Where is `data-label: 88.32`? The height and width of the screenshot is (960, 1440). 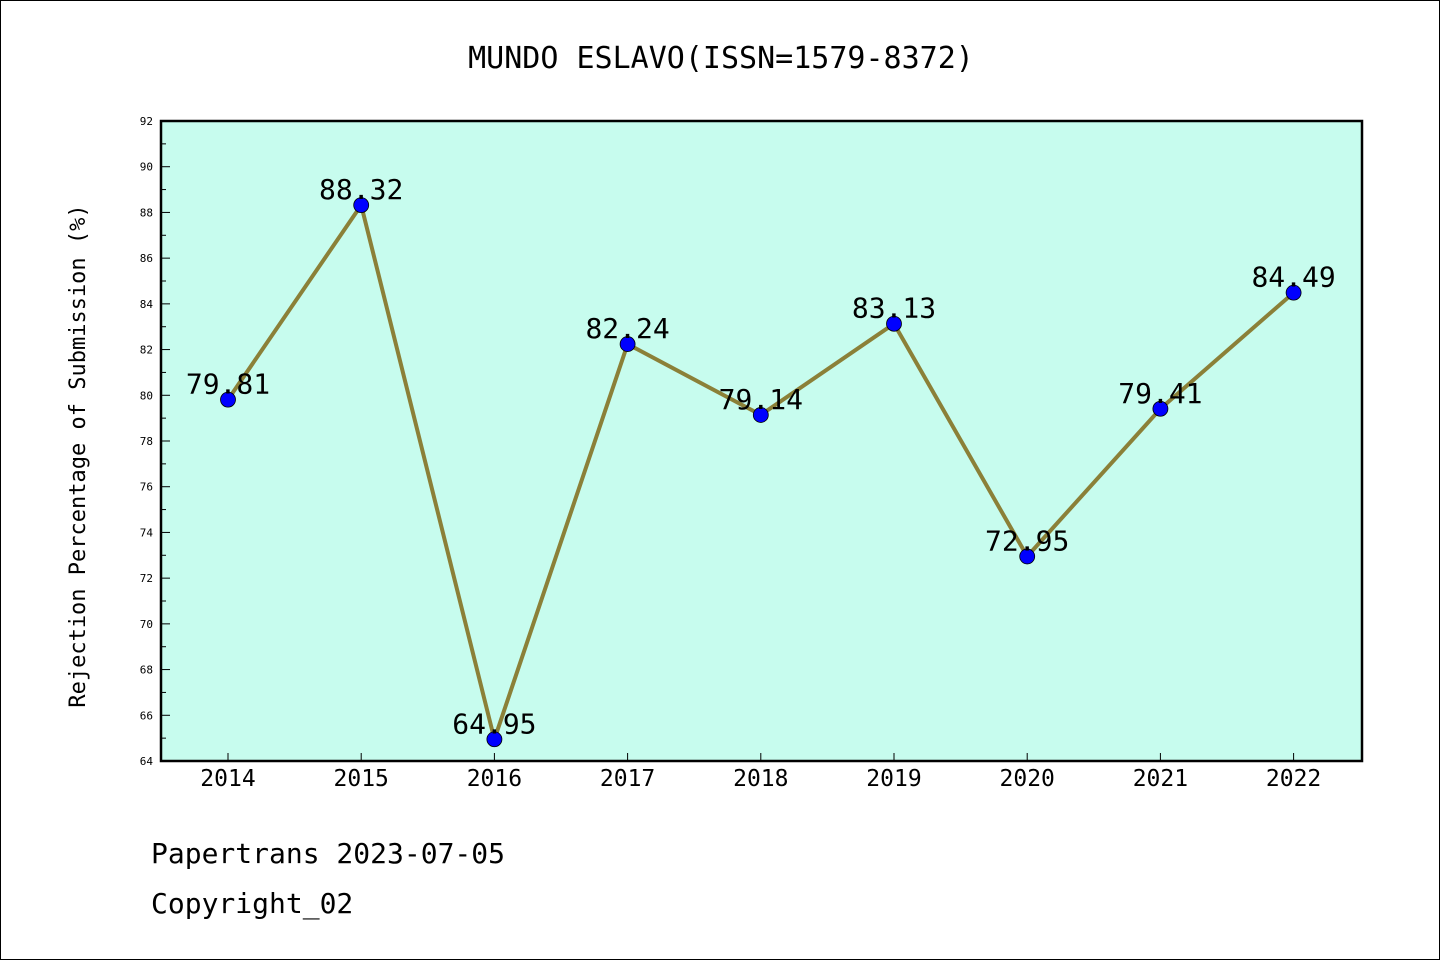
data-label: 88.32 is located at coordinates (361, 189).